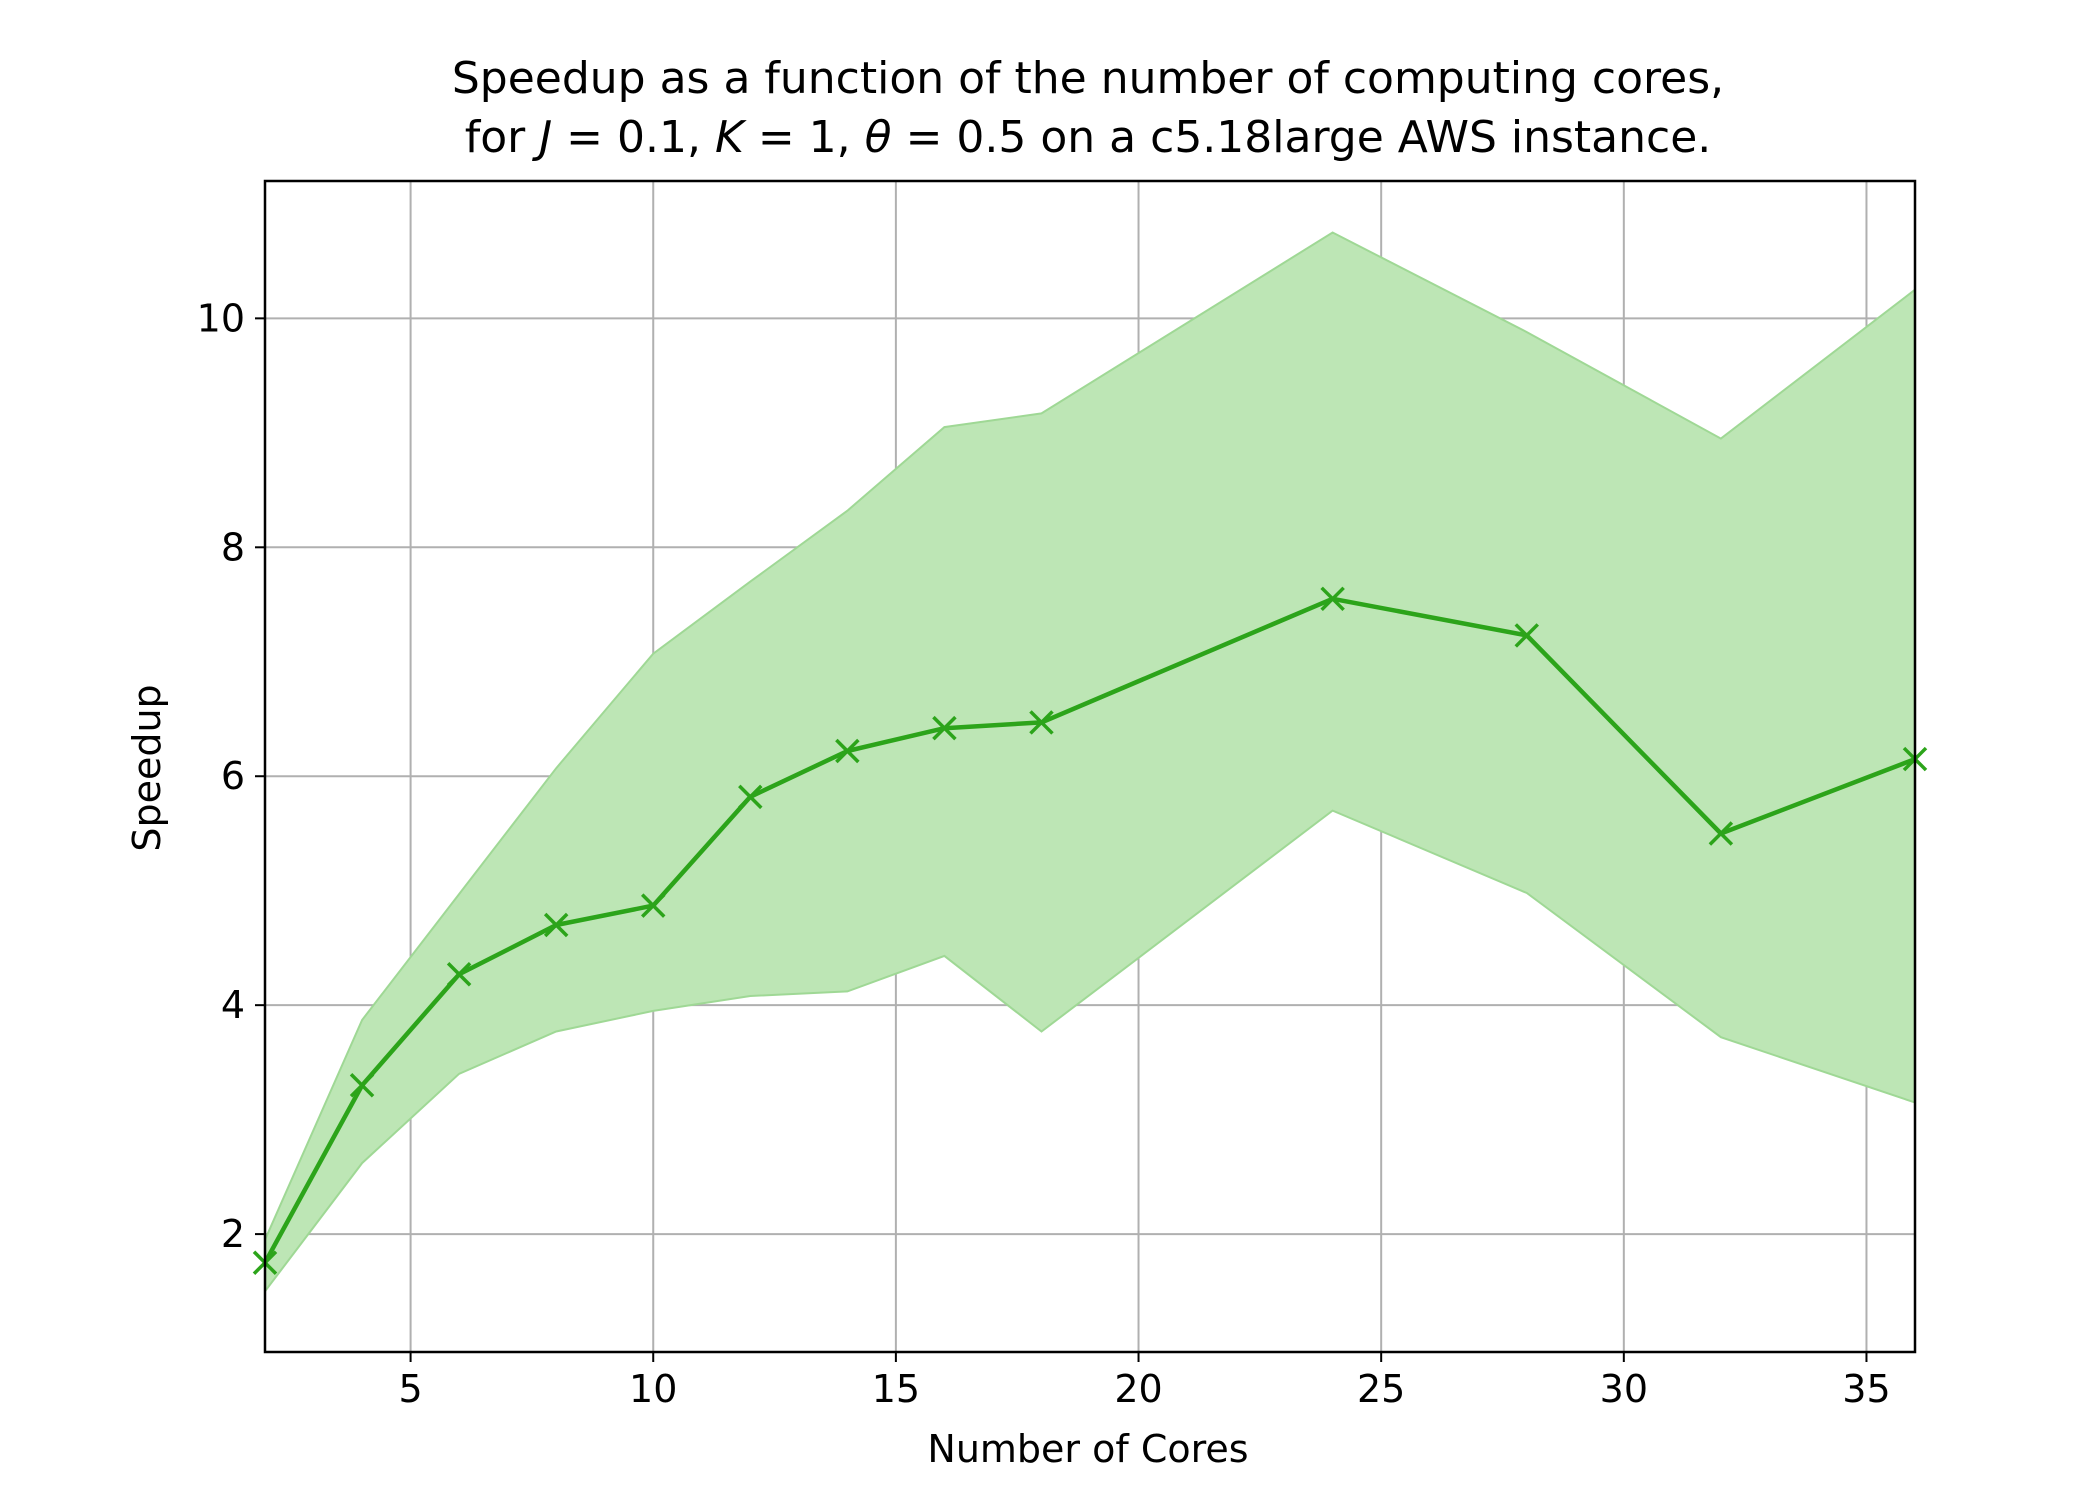  Describe the element at coordinates (410, 1389) in the screenshot. I see `x-tick-label-5: 5` at that location.